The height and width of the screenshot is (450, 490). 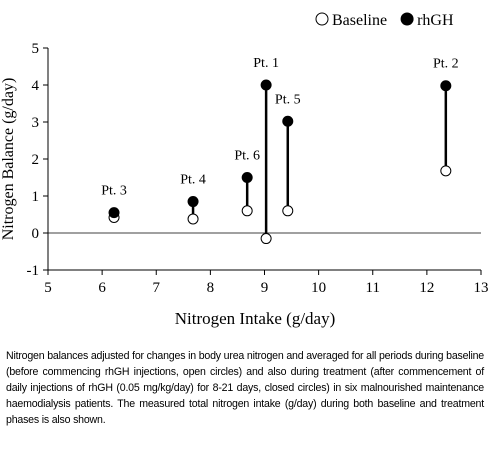 I want to click on y-tick-label: 3, so click(x=36, y=123).